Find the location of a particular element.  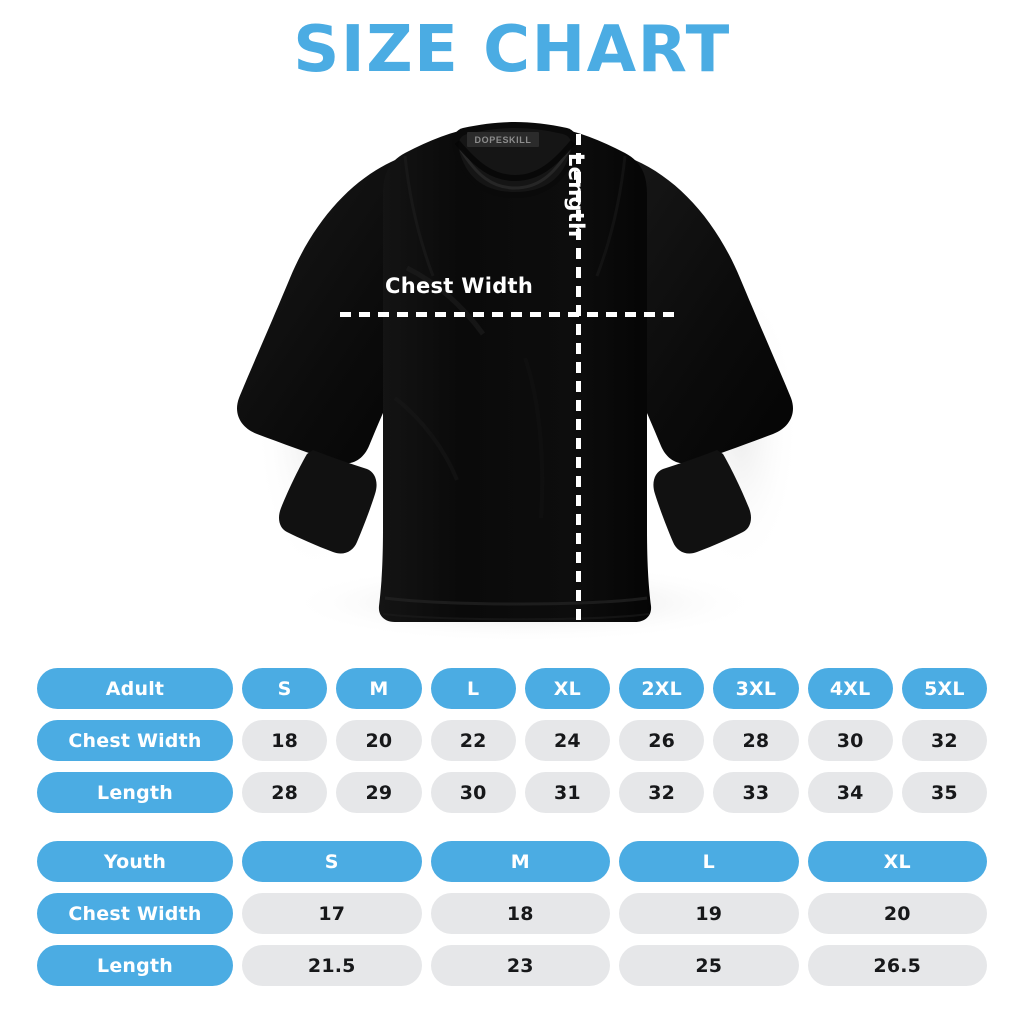

adult-chest-width-value: 30 is located at coordinates (850, 740).